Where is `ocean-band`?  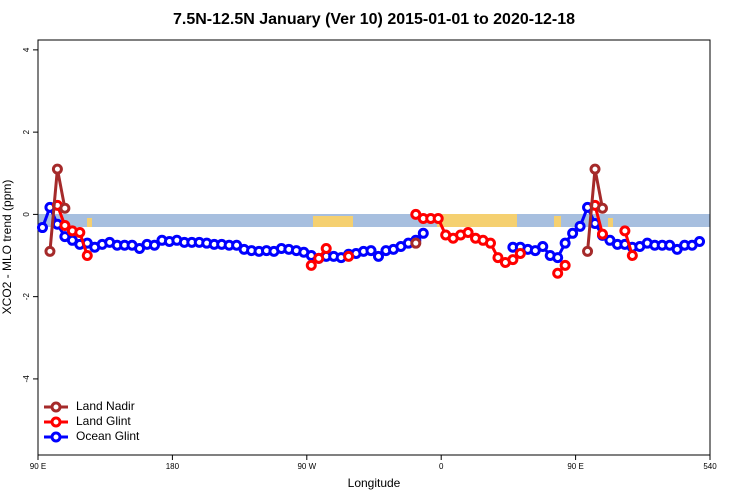 ocean-band is located at coordinates (374, 220).